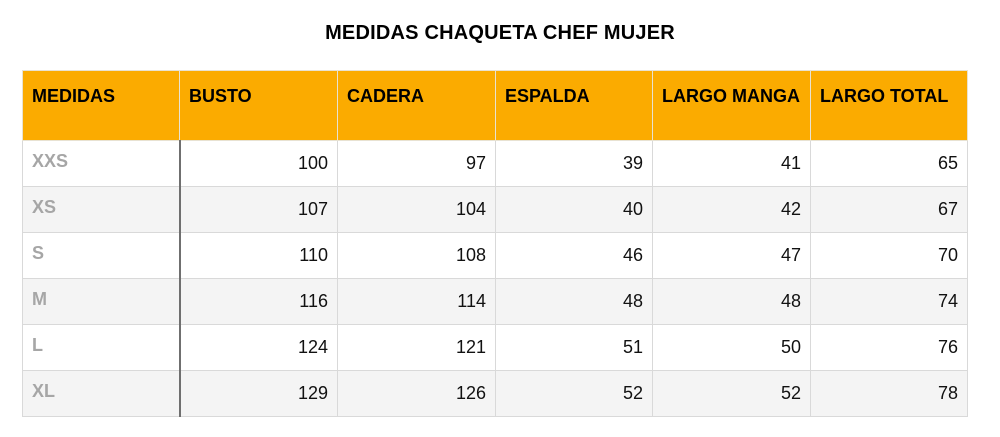 The height and width of the screenshot is (437, 1000). What do you see at coordinates (731, 163) in the screenshot?
I see `largo-manga-cell: 41` at bounding box center [731, 163].